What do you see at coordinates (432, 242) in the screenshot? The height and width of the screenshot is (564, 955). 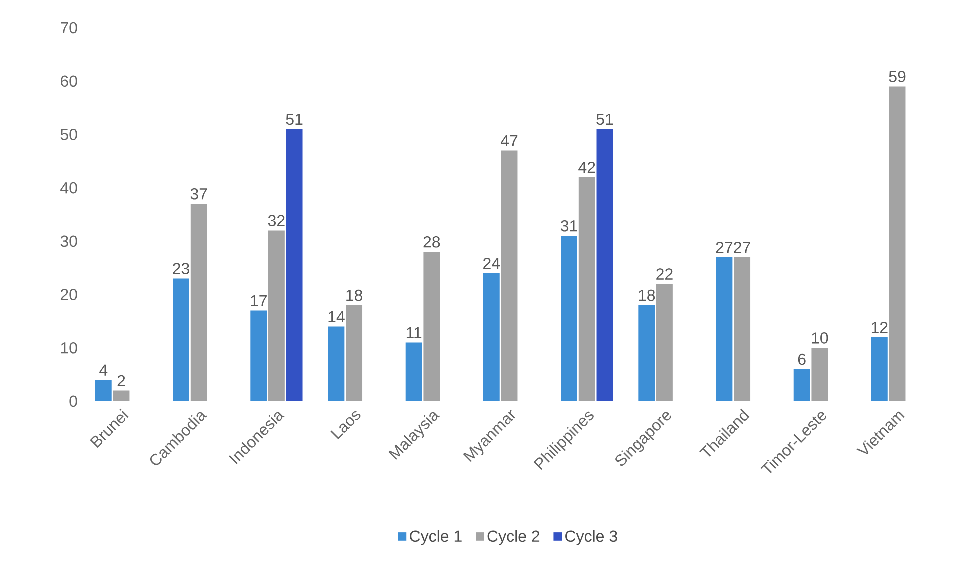 I see `data-label: 28` at bounding box center [432, 242].